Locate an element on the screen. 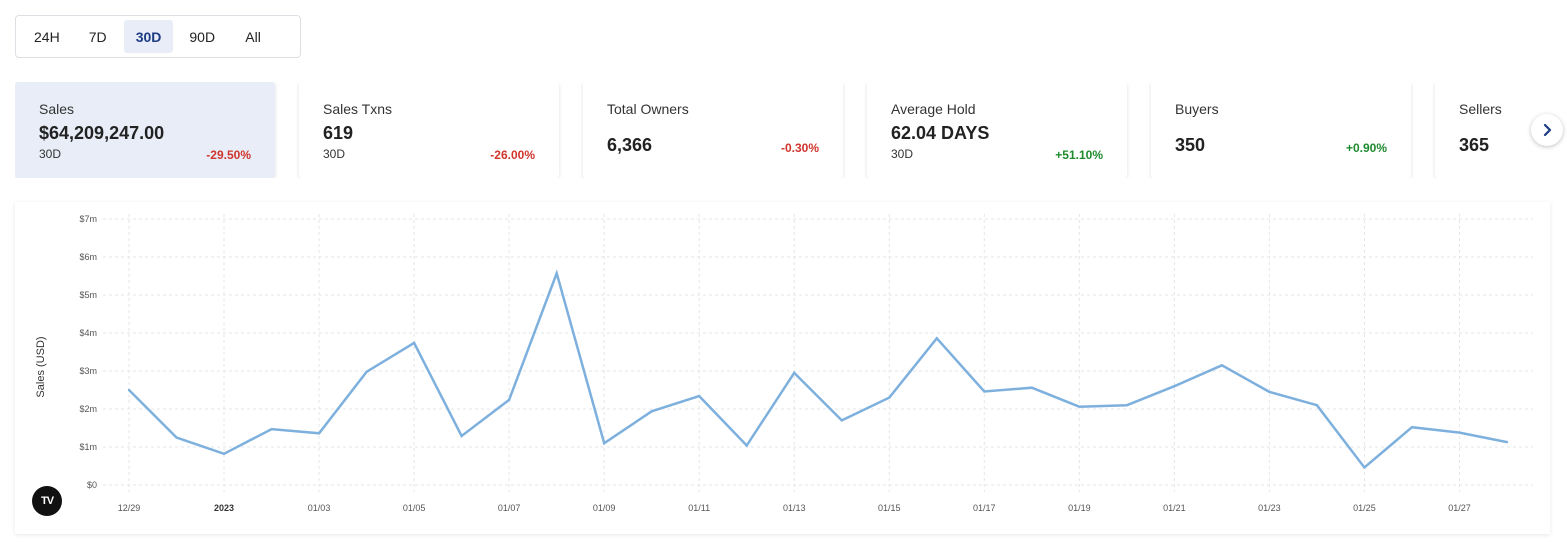  range-option-30d: 30D is located at coordinates (148, 36).